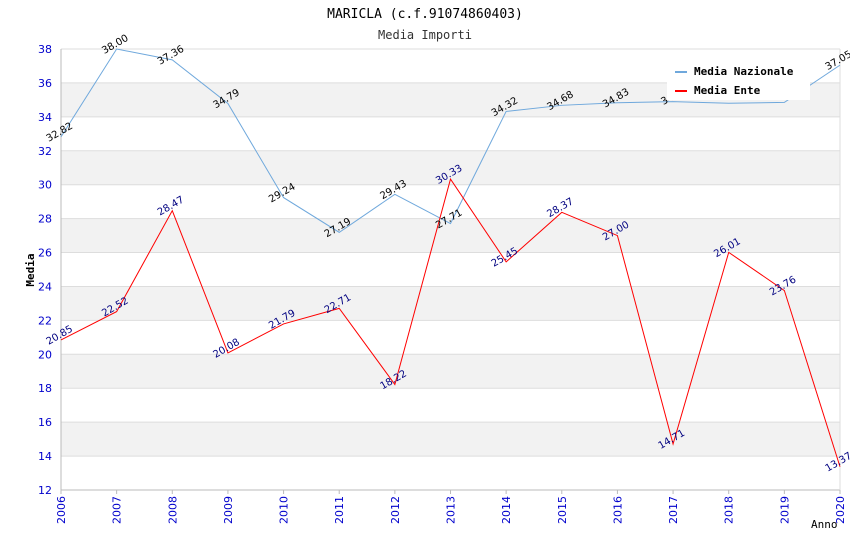 The height and width of the screenshot is (550, 850). I want to click on x-tick-label: 2011, so click(339, 510).